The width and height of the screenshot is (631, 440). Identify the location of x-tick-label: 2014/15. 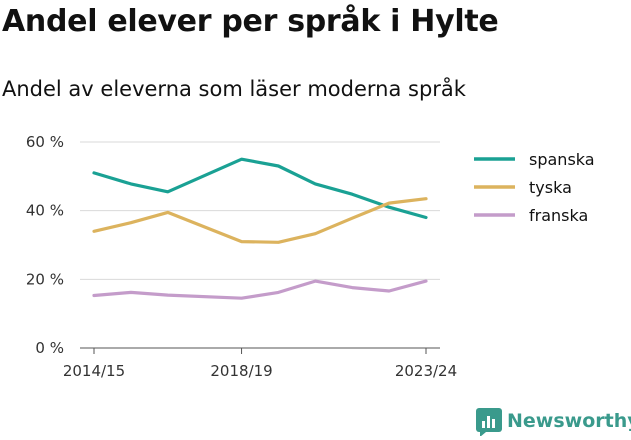
(94, 371).